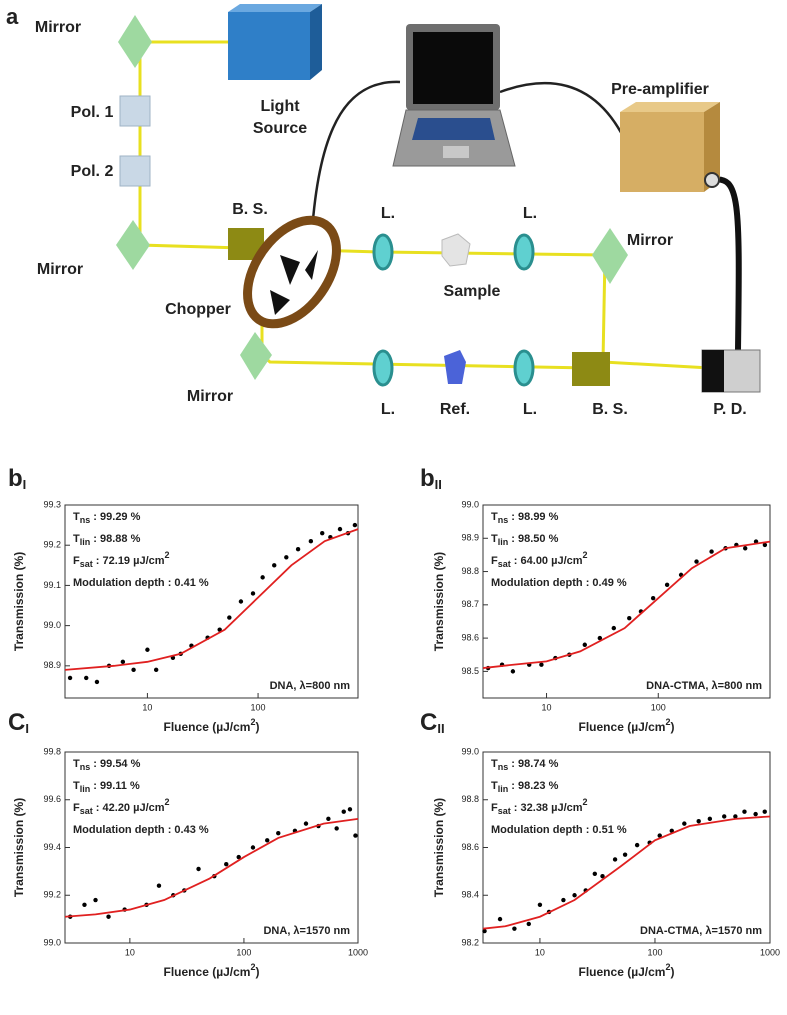 The width and height of the screenshot is (787, 1015). I want to click on annotation-rest: : 98.88 %, so click(115, 539).